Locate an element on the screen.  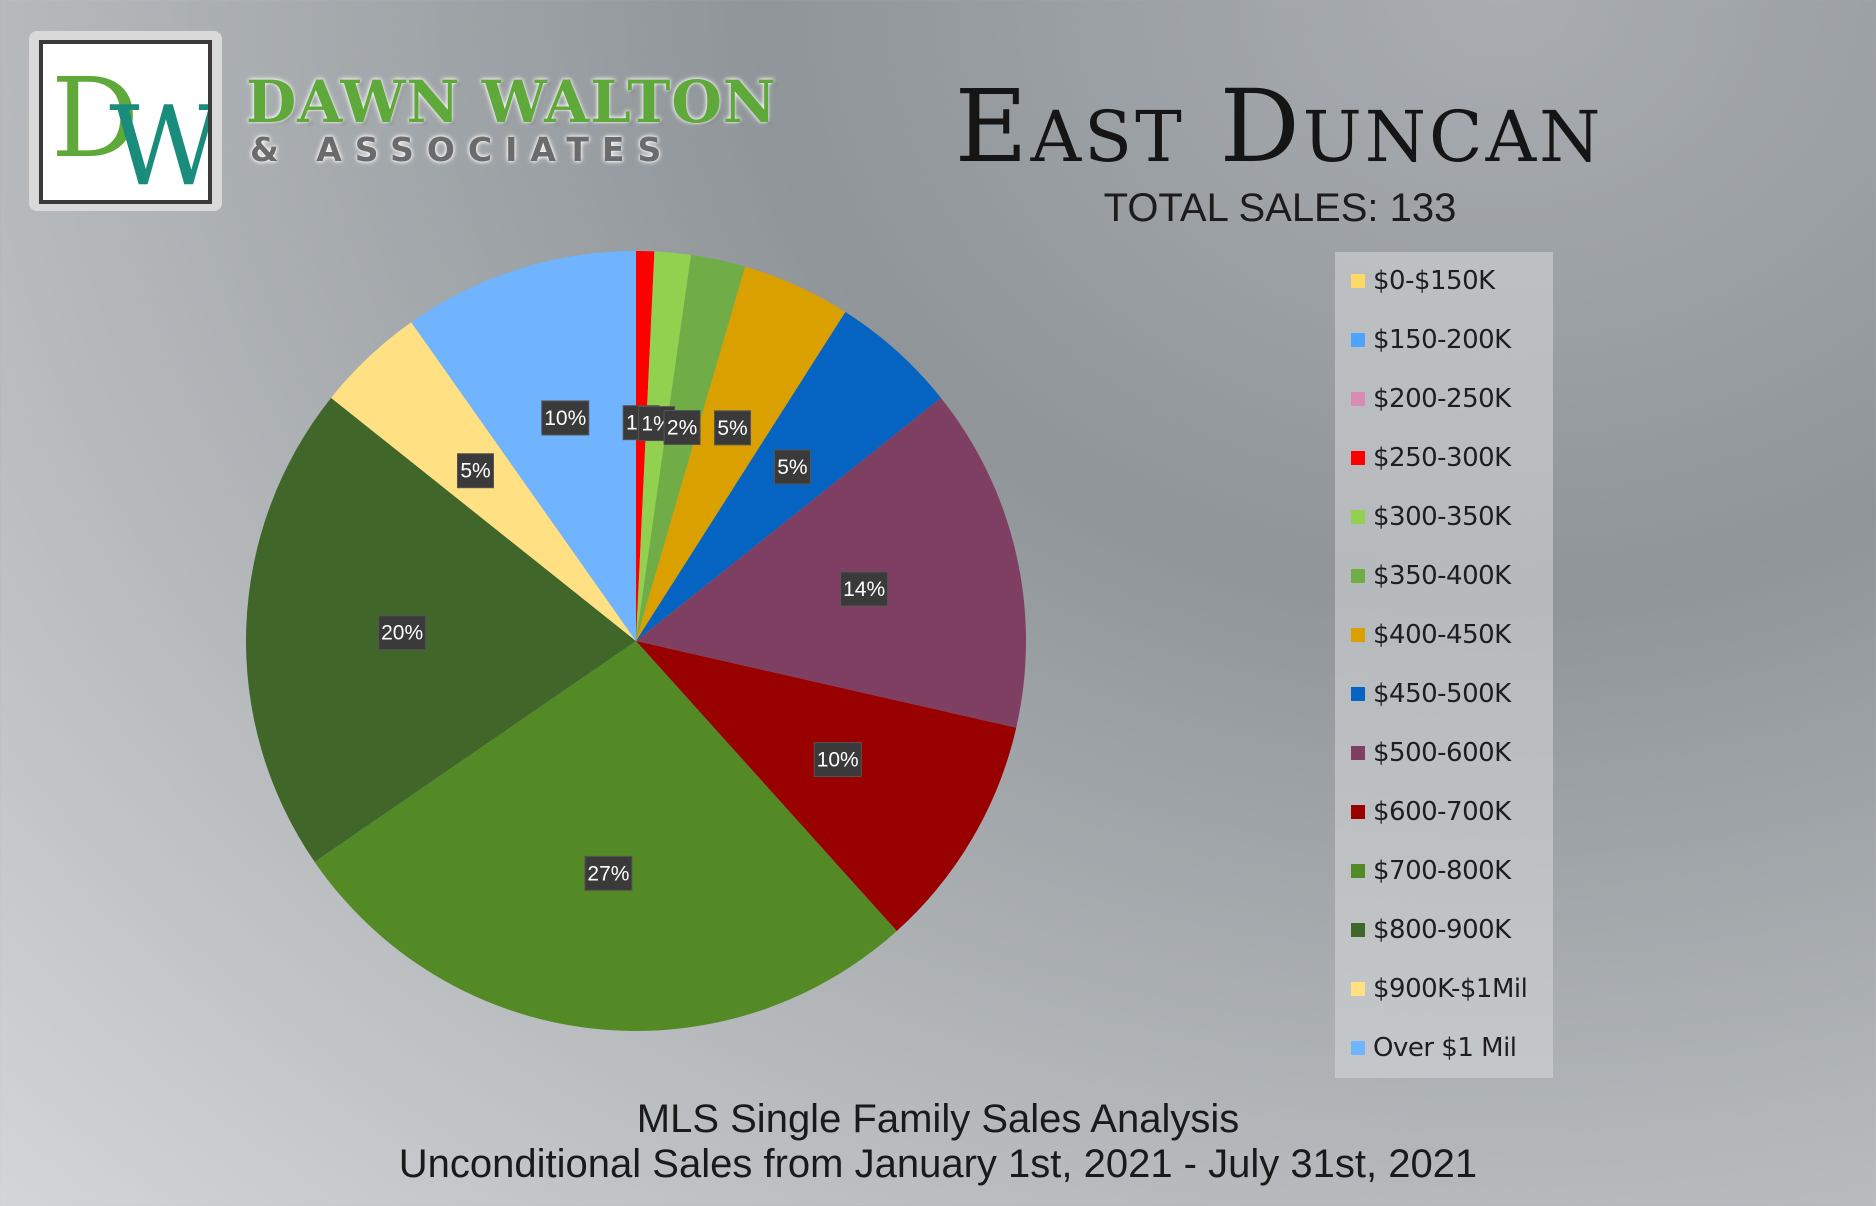
legend-label: $800-900K is located at coordinates (1442, 930).